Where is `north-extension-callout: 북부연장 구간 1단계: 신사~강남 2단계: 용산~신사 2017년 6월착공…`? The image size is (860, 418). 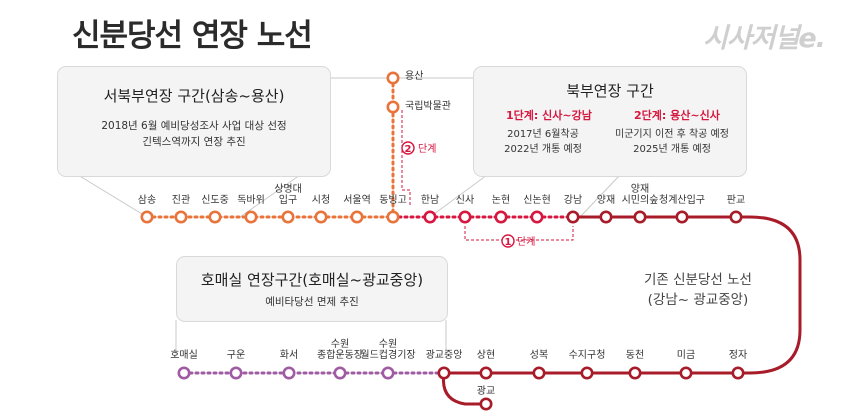
north-extension-callout: 북부연장 구간 1단계: 신사~강남 2단계: 용산~신사 2017년 6월착공… is located at coordinates (610, 121).